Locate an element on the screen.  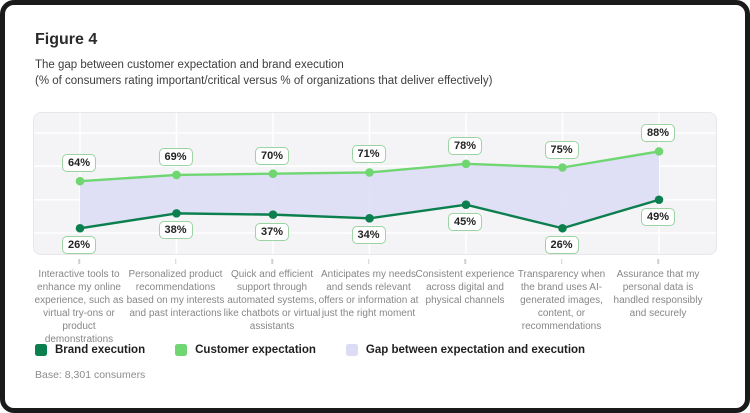
figure-title: Figure 4 is located at coordinates (66, 39).